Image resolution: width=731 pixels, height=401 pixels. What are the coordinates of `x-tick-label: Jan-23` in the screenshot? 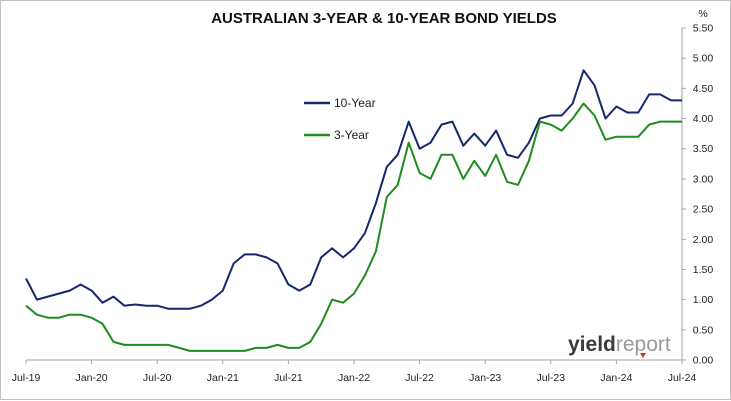 It's located at (485, 378).